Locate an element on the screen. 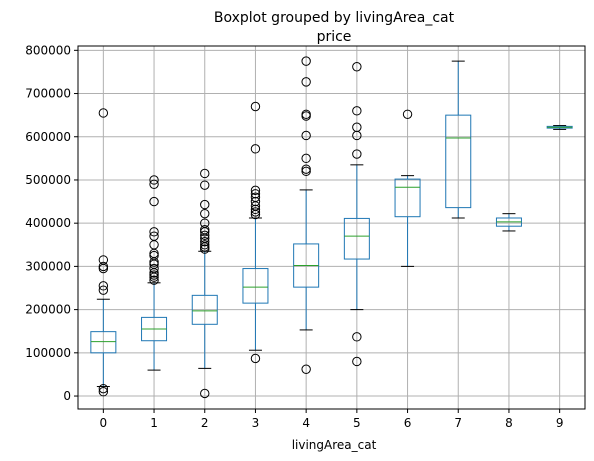 This screenshot has width=594, height=461. x-axis: 0 1 2 3 4 5 6 7 8 9 is located at coordinates (332, 419).